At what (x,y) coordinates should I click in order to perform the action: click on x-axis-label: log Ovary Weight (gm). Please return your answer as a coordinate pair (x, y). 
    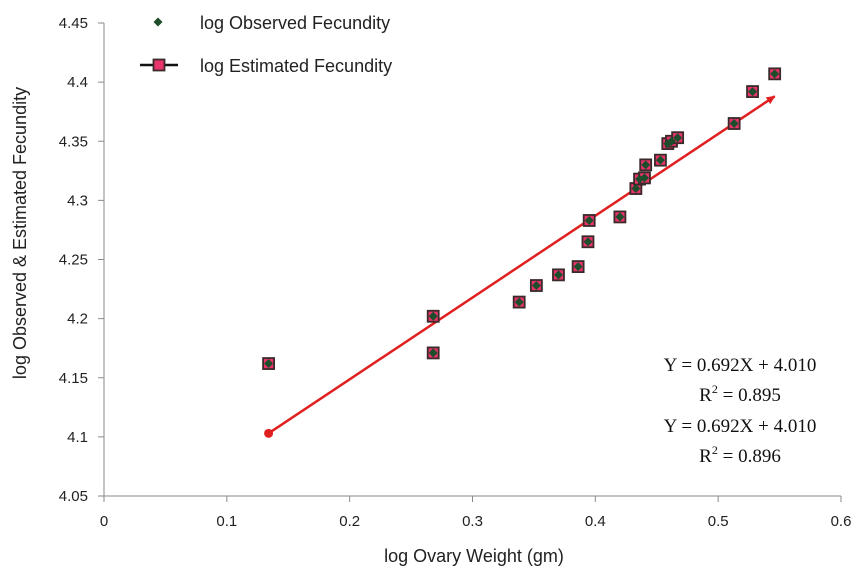
    Looking at the image, I should click on (474, 556).